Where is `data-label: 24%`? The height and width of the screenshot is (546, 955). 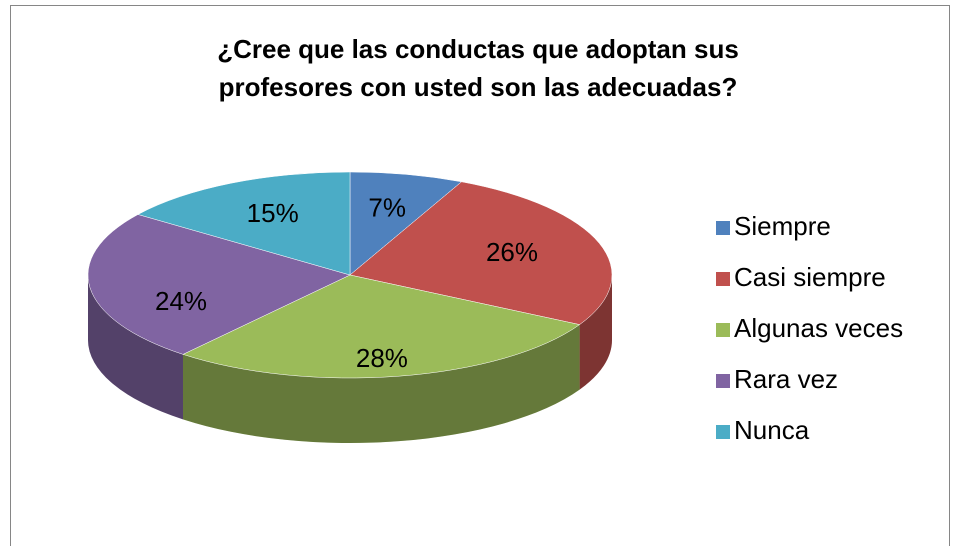
data-label: 24% is located at coordinates (181, 301).